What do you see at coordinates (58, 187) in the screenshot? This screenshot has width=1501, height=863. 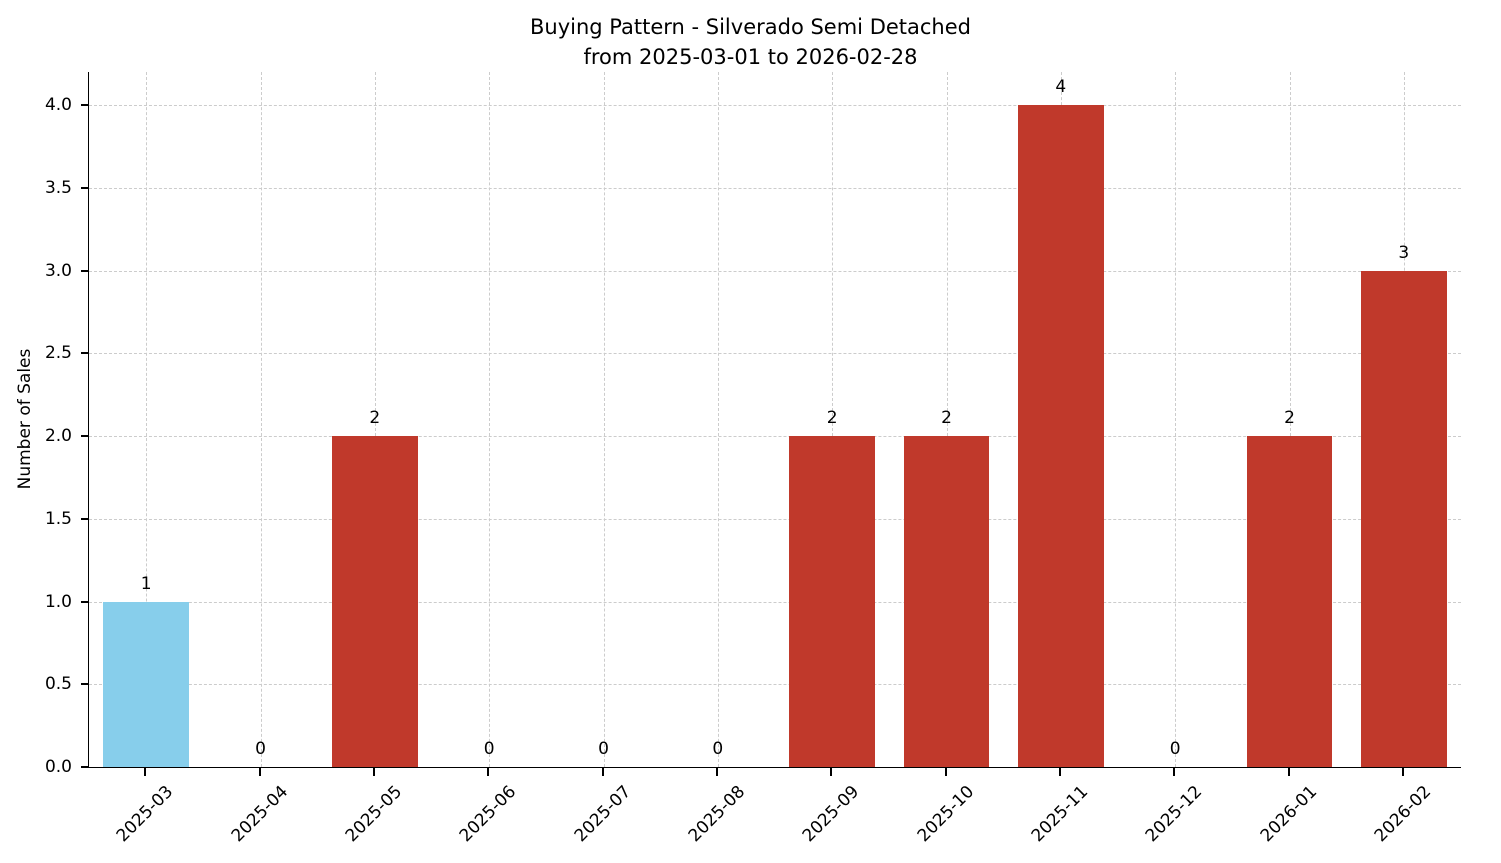 I see `y-tick-label: 3.5` at bounding box center [58, 187].